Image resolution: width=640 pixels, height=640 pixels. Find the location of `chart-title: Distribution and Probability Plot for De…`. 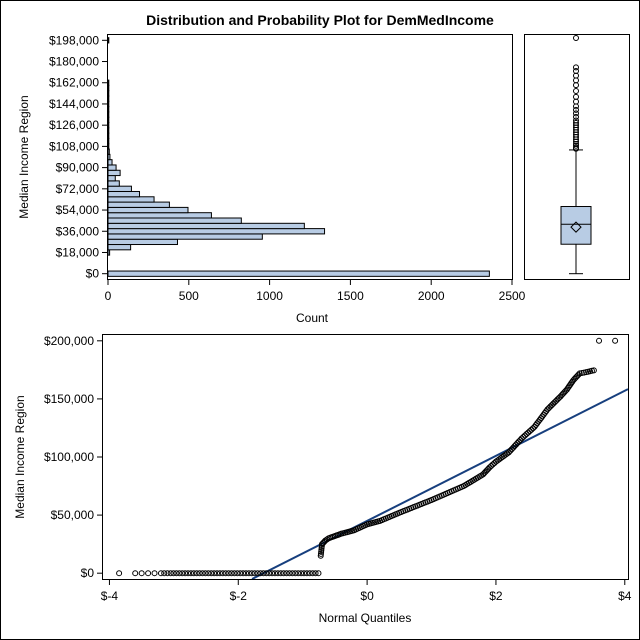

chart-title: Distribution and Probability Plot for De… is located at coordinates (320, 20).